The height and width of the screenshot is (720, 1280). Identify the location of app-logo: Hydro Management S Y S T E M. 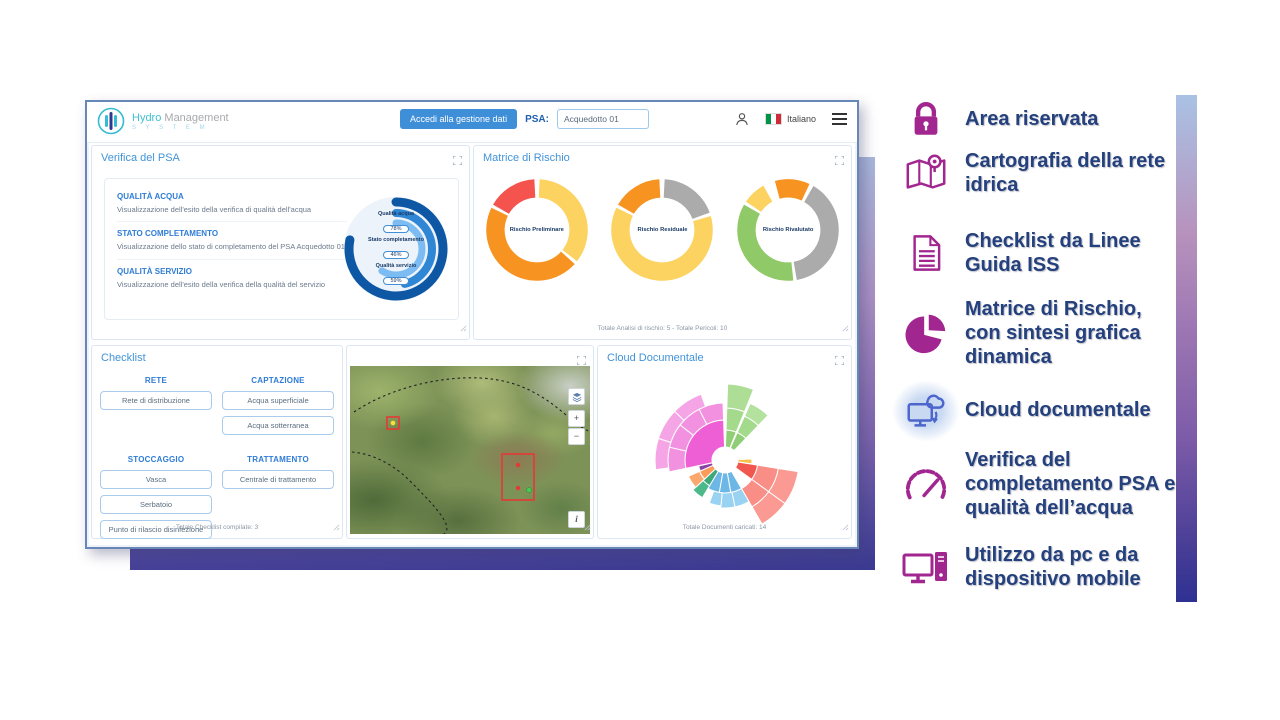
(163, 121).